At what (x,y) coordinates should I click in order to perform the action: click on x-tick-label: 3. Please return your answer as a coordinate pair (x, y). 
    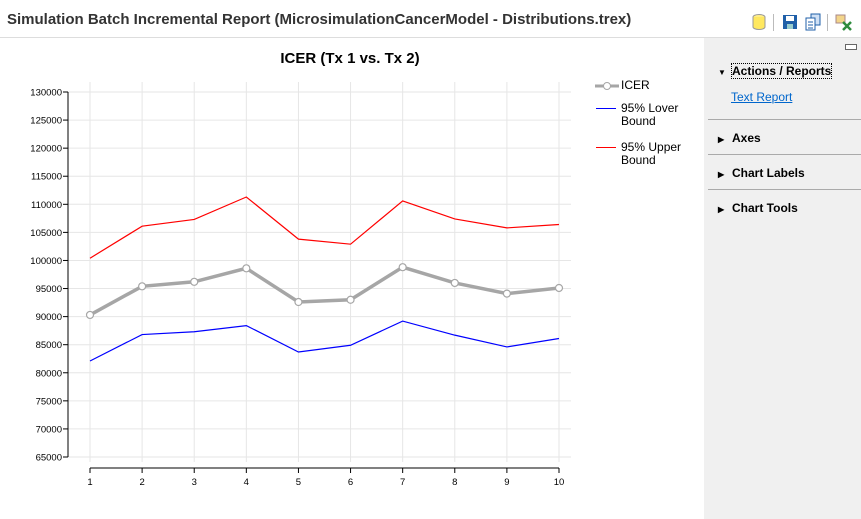
    Looking at the image, I should click on (194, 482).